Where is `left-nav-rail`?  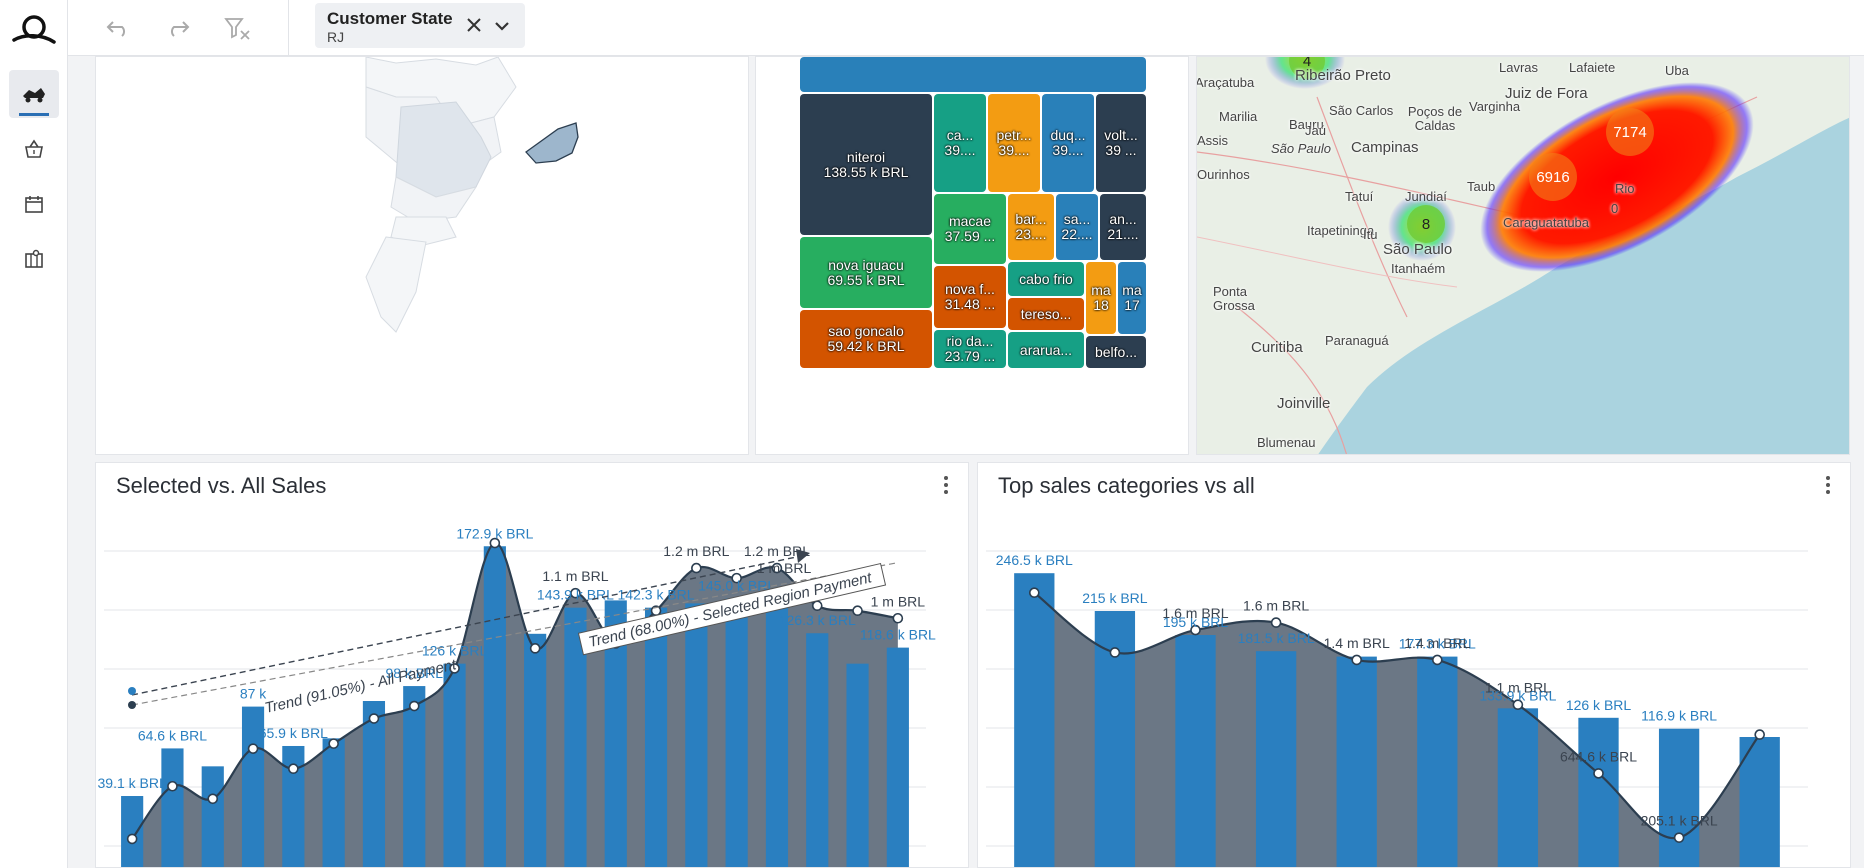 left-nav-rail is located at coordinates (34, 434).